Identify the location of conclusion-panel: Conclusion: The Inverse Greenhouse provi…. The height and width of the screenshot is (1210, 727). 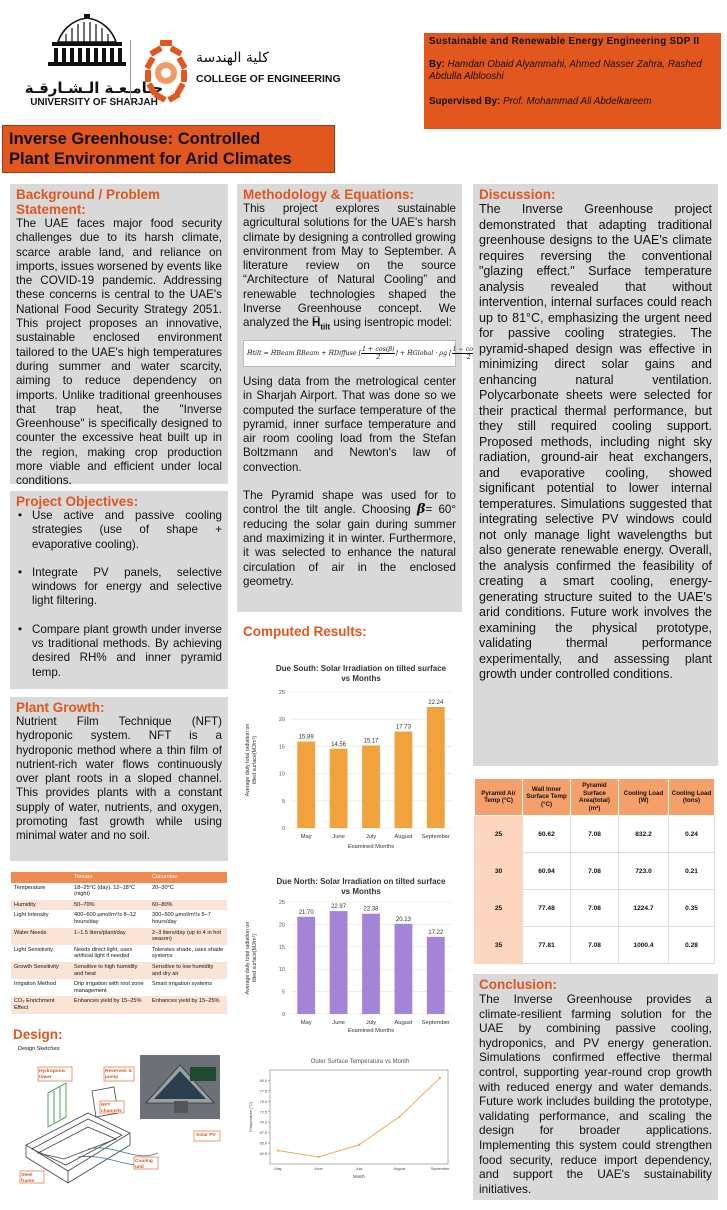
(595, 1087).